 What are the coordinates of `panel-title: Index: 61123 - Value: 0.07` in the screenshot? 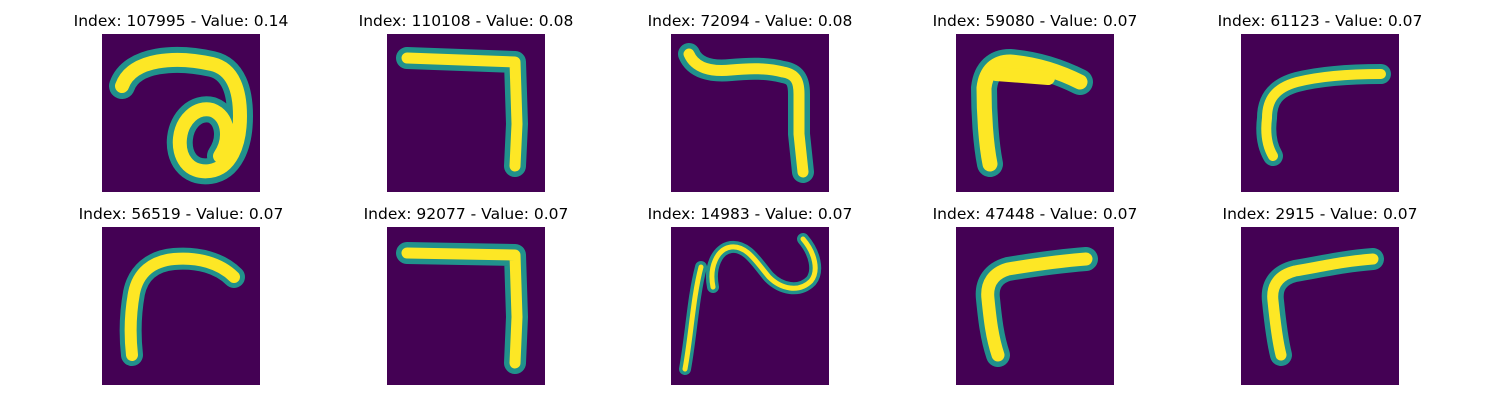 It's located at (1320, 21).